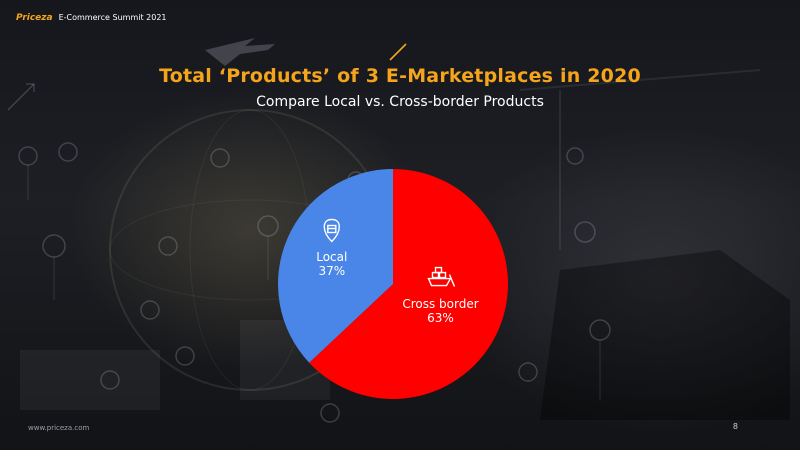  What do you see at coordinates (408, 284) in the screenshot?
I see `pie-slice-cross-border` at bounding box center [408, 284].